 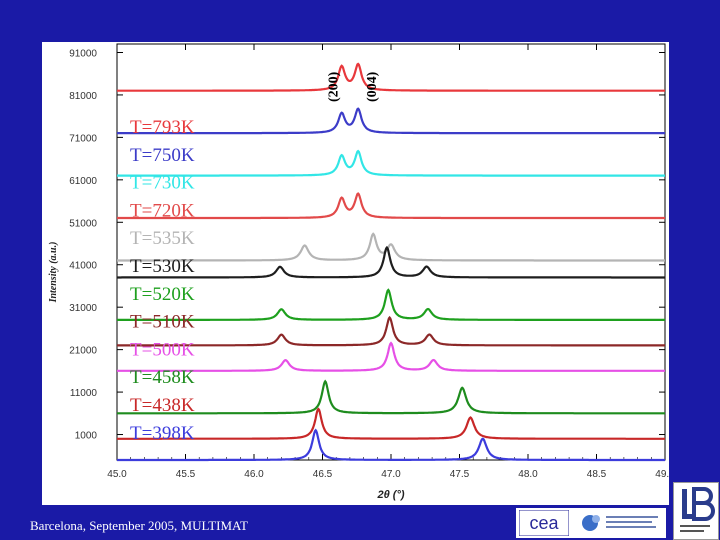 I want to click on y-tick-label: 41000, so click(x=83, y=266).